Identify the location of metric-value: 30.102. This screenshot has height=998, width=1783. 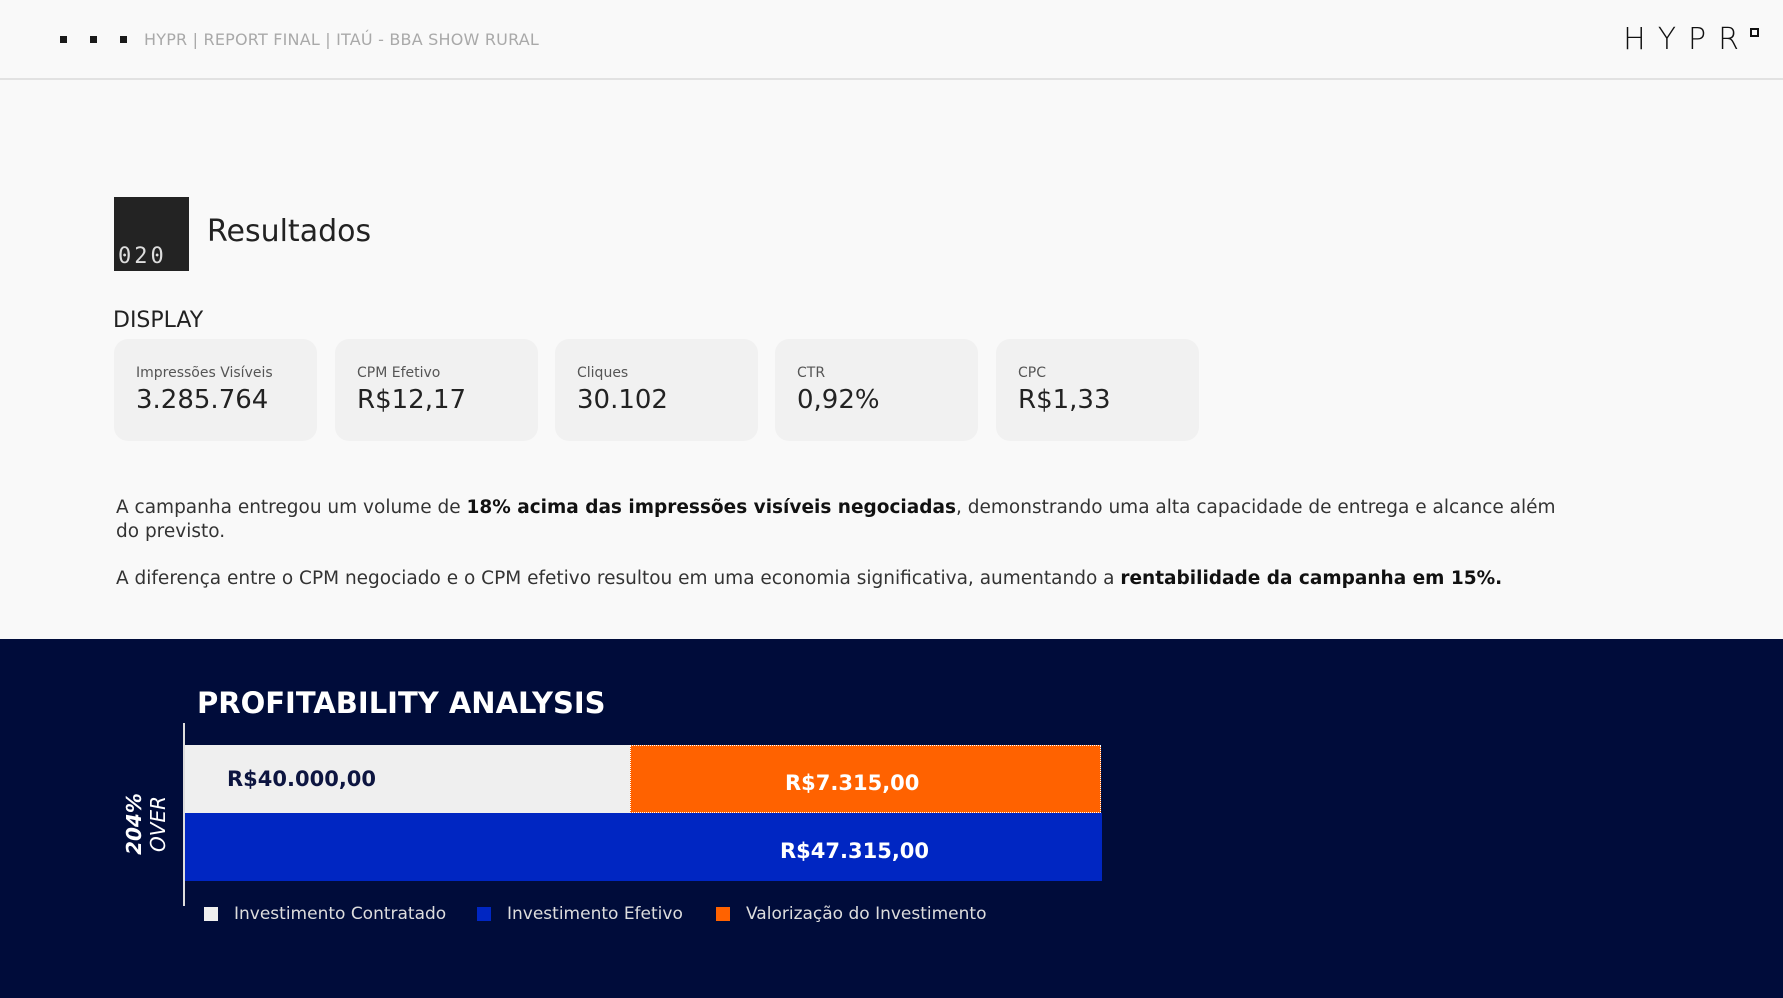
(622, 400).